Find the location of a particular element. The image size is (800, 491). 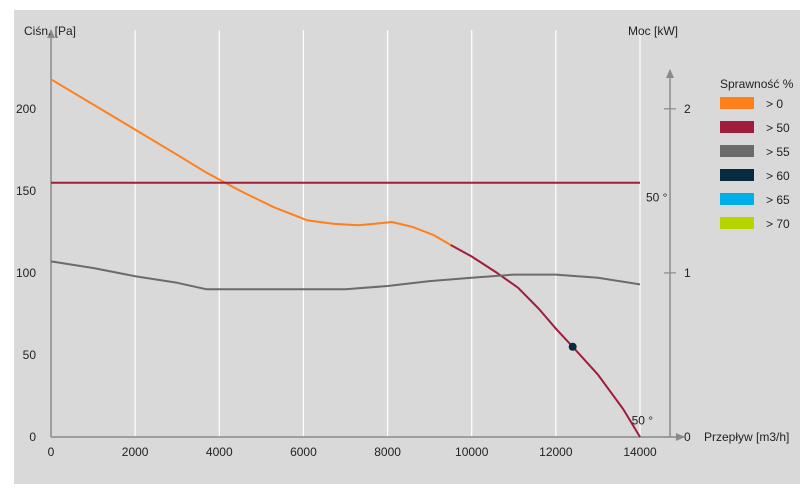

power-curve-line is located at coordinates (345, 275).